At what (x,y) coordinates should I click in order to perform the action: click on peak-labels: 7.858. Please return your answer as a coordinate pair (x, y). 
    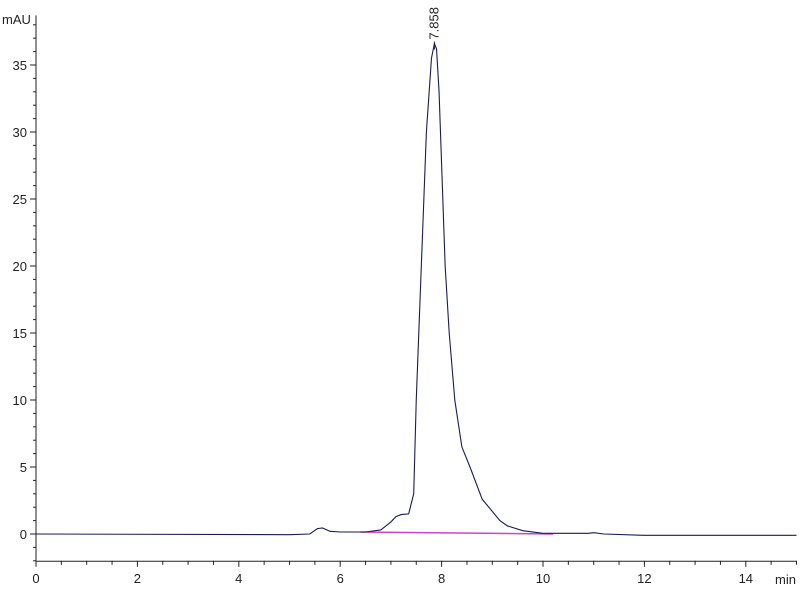
    Looking at the image, I should click on (433, 28).